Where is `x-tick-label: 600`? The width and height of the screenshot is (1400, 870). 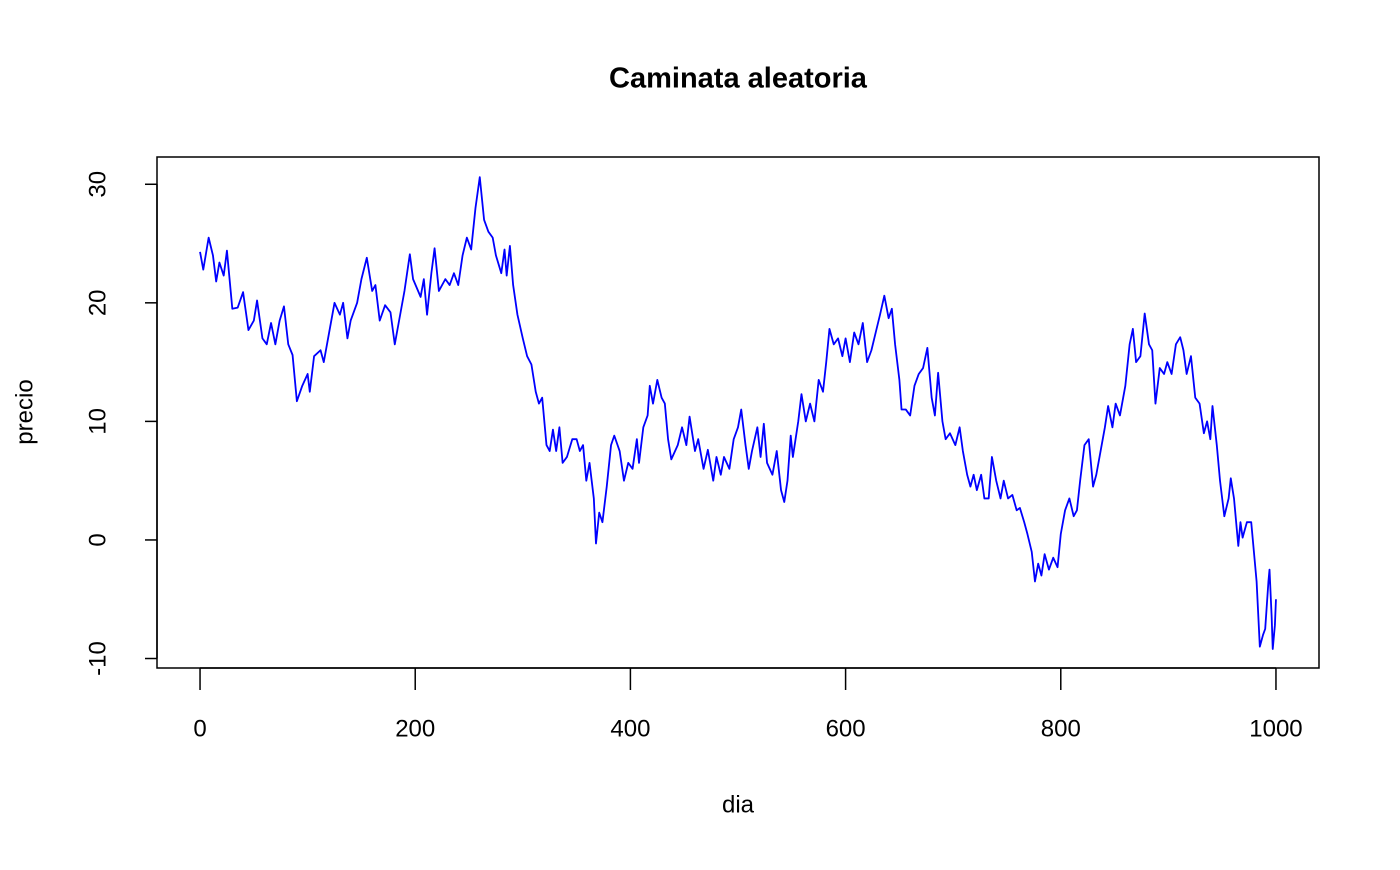 x-tick-label: 600 is located at coordinates (846, 728).